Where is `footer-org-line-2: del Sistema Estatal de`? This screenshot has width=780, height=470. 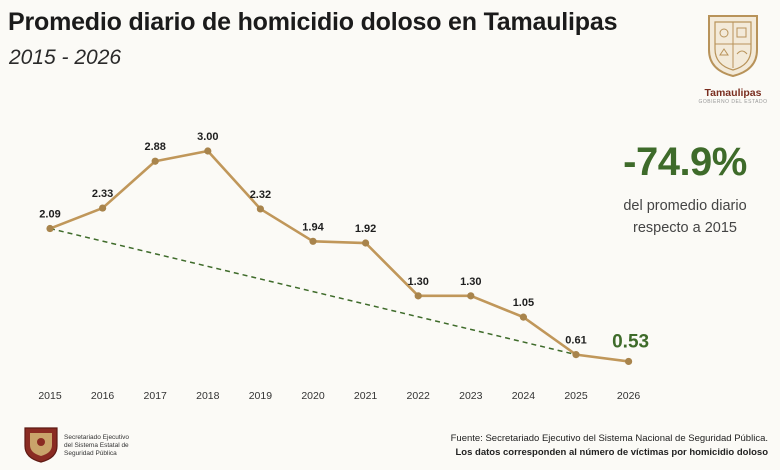 footer-org-line-2: del Sistema Estatal de is located at coordinates (96, 445).